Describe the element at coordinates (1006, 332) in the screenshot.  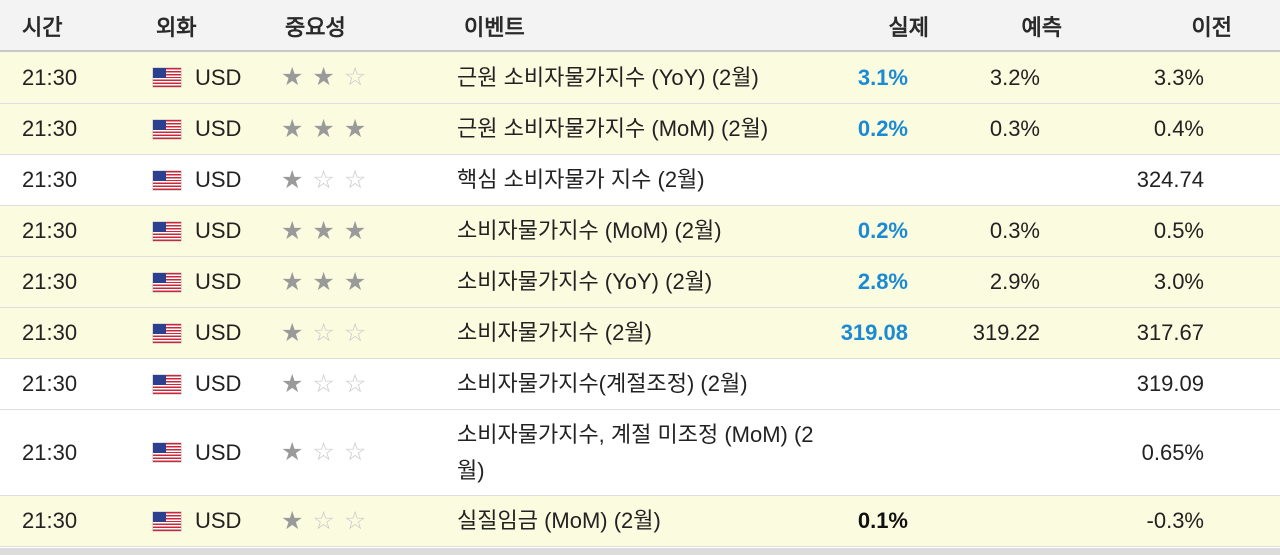
I see `forecast-value: 319.22` at that location.